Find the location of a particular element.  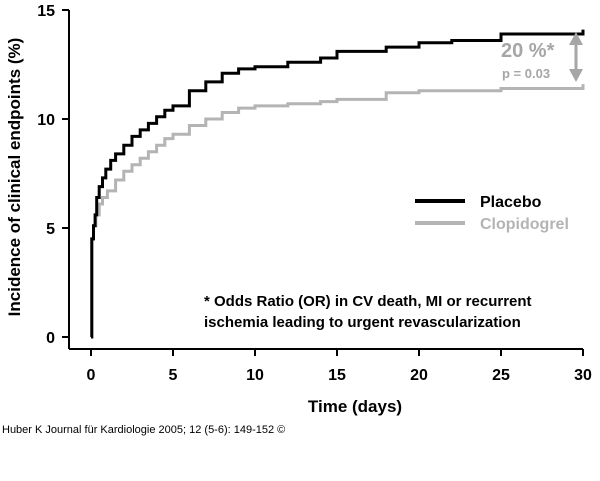

difference-annotation: 20 %* p = 0.03 is located at coordinates (542, 57).